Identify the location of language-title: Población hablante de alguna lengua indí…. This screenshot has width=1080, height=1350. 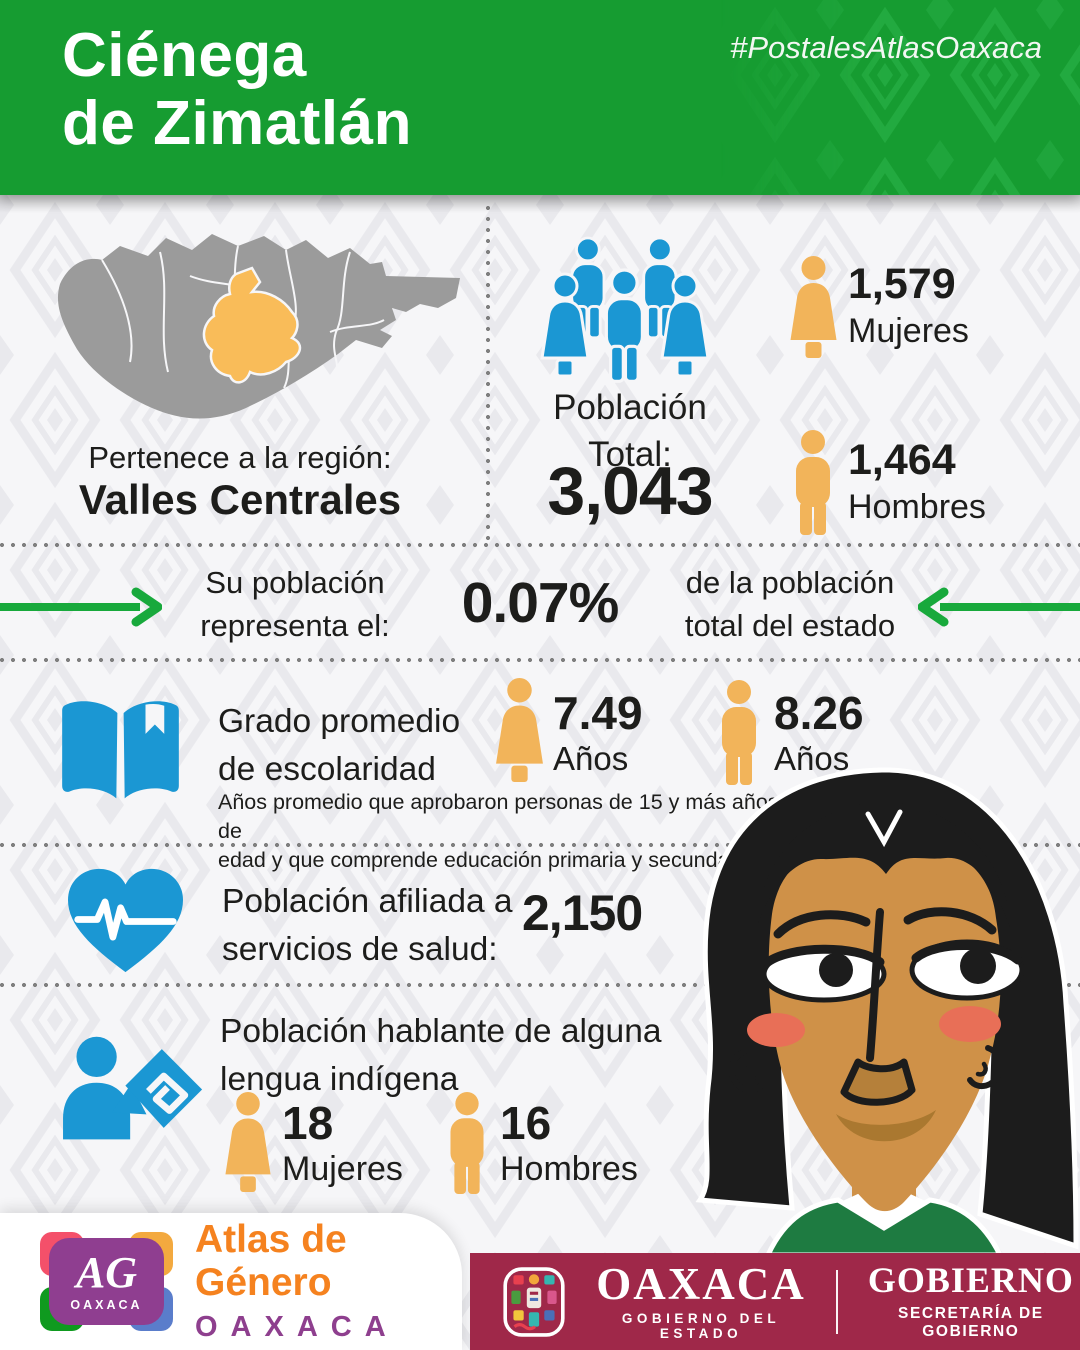
(440, 1055).